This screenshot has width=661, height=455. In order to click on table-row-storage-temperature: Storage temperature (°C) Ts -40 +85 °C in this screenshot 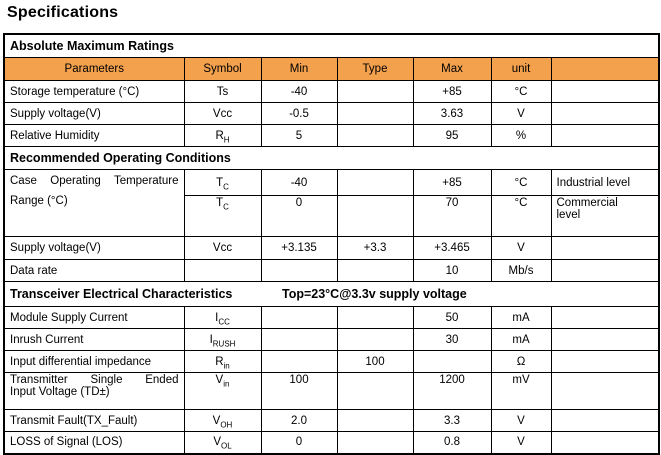, I will do `click(331, 91)`.